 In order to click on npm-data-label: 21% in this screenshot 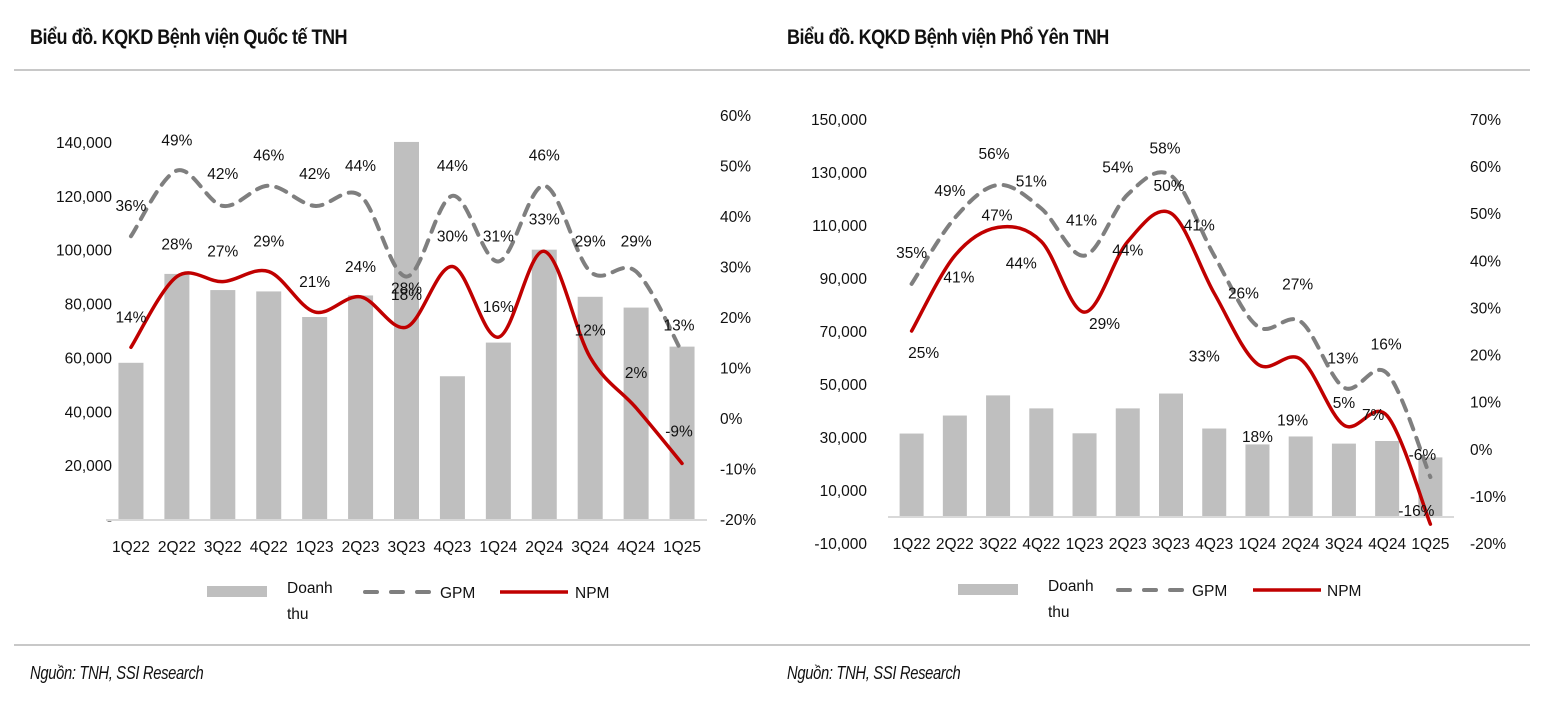, I will do `click(314, 282)`.